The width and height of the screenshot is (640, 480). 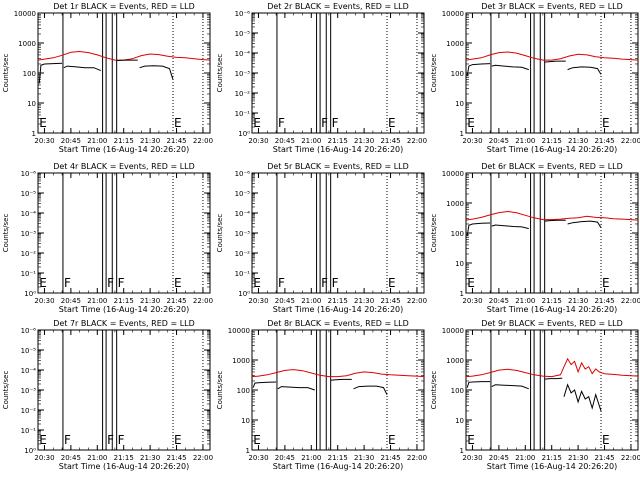 I want to click on y-tick-label: 10⁰, so click(x=30, y=294).